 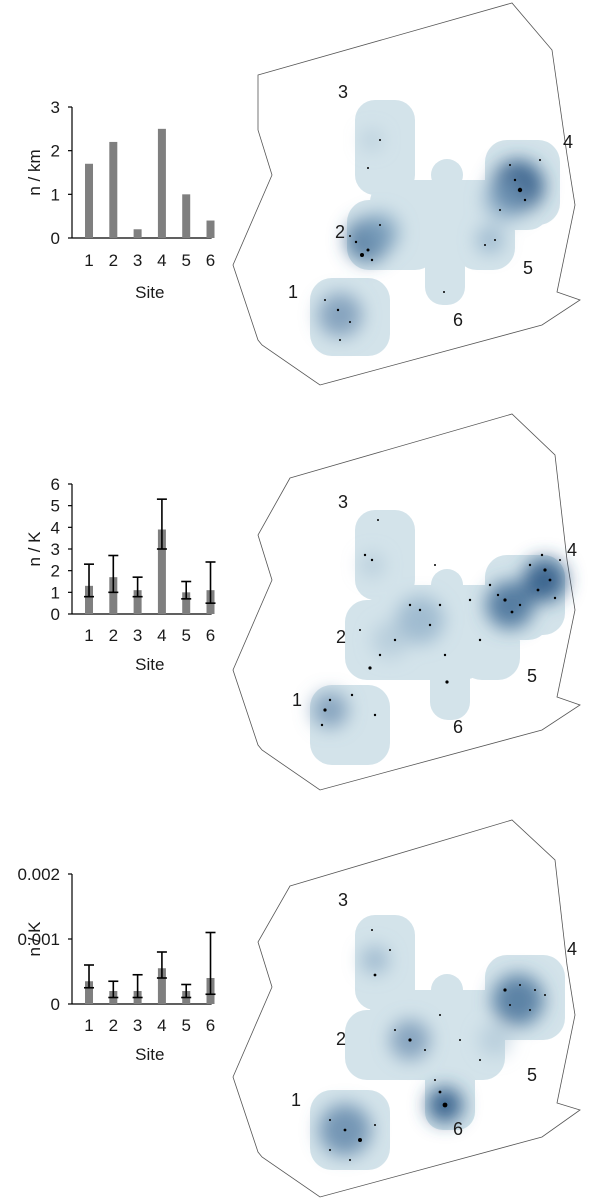 What do you see at coordinates (116, 964) in the screenshot?
I see `bar-chart-3: 0 0.001 0.002 n / K 1 2 3 4 5 6 Site` at bounding box center [116, 964].